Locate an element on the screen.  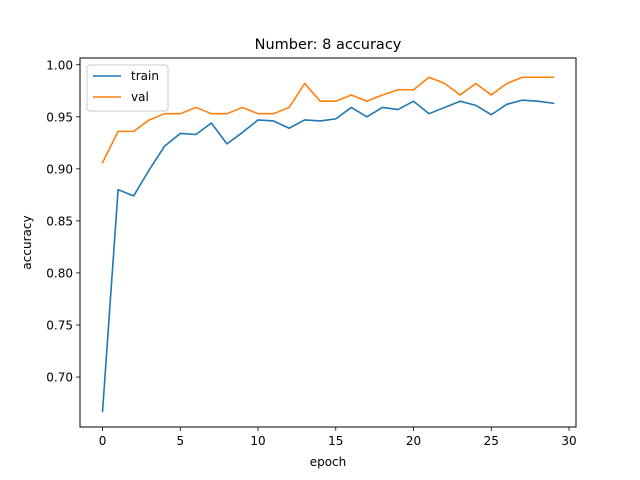
y-tick-label: 0.80 is located at coordinates (59, 273).